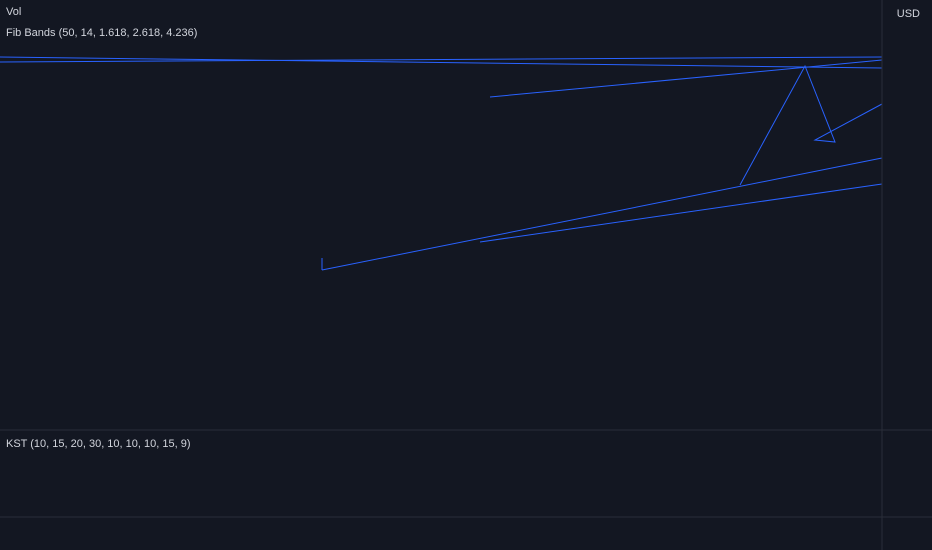 Image resolution: width=932 pixels, height=550 pixels. What do you see at coordinates (98, 444) in the screenshot?
I see `kst-title: KST (10, 15, 20, 30, 10, 10, 10, 15, 9)` at bounding box center [98, 444].